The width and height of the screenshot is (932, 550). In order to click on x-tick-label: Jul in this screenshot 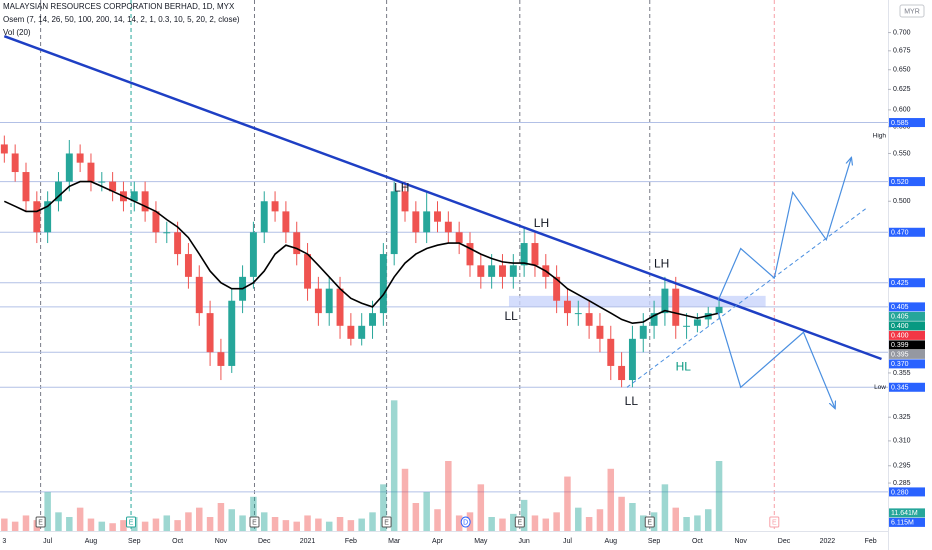, I will do `click(567, 541)`.